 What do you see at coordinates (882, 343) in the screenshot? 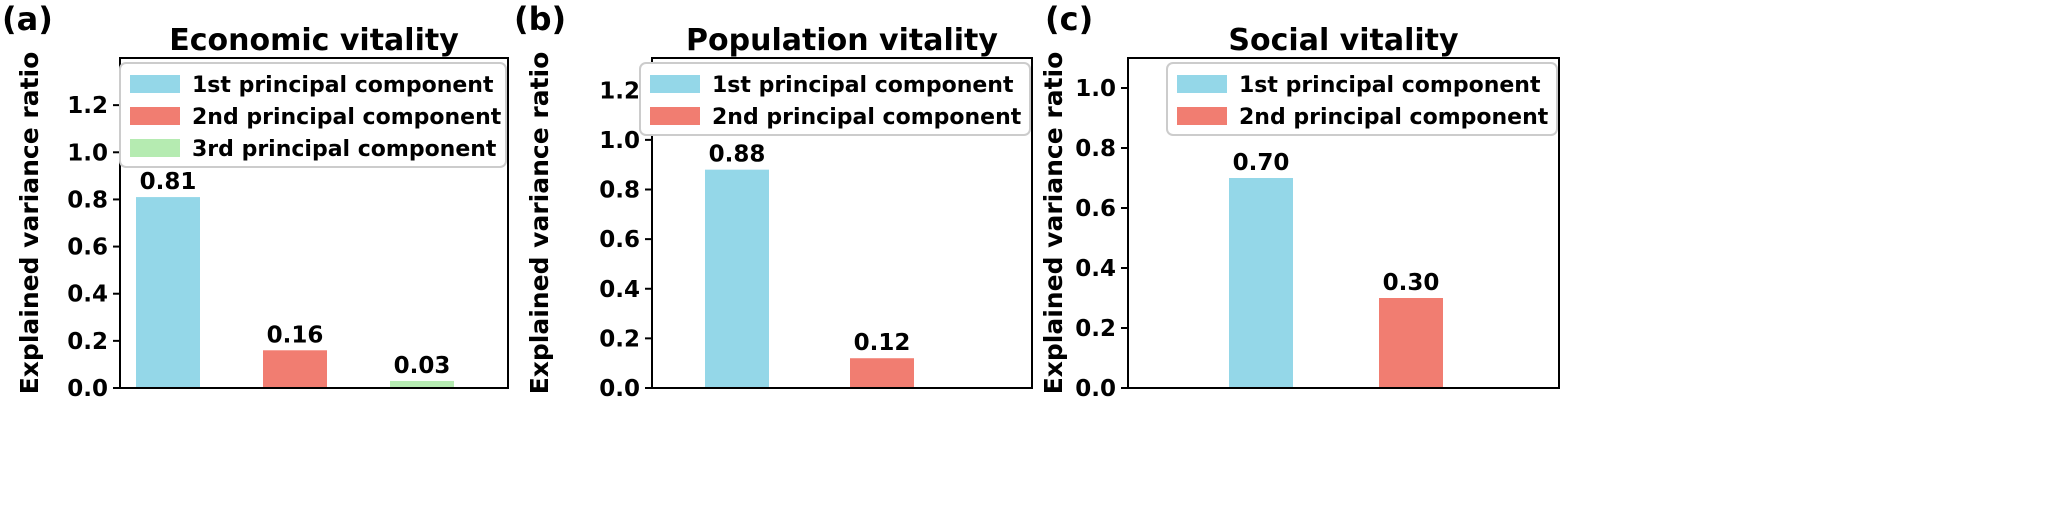
I see `bar-value-label: 0.12` at bounding box center [882, 343].